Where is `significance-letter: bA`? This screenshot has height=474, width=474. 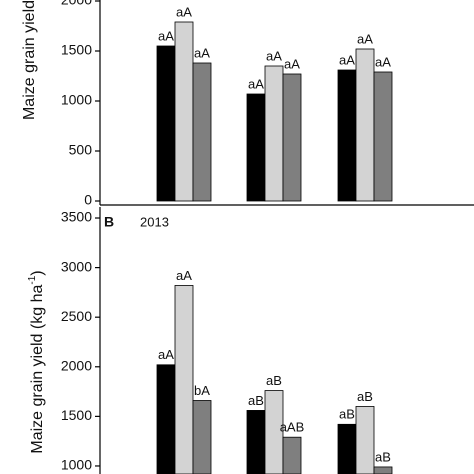
significance-letter: bA is located at coordinates (202, 390).